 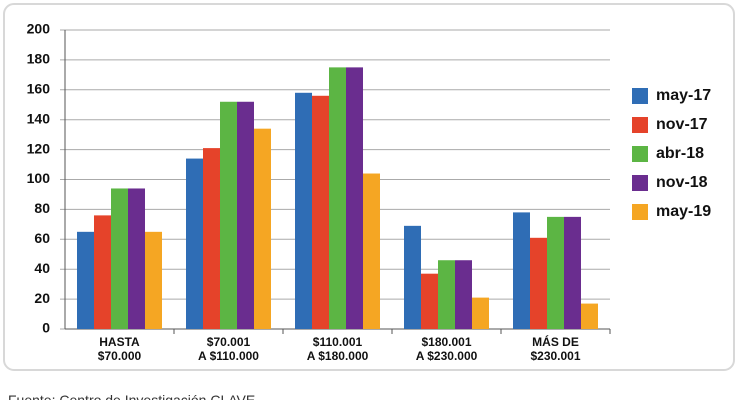 I want to click on y-tick-label: 80, so click(x=42, y=208).